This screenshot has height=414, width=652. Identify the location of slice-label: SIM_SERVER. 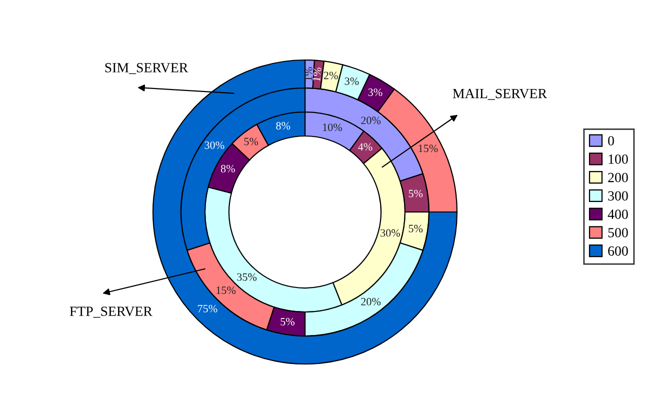
(146, 68).